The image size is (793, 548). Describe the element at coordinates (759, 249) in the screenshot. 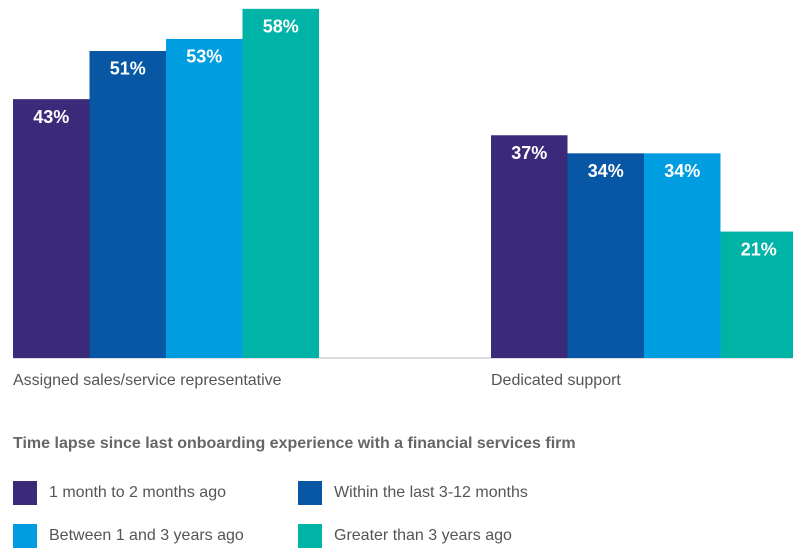

I see `data-label: 21%` at that location.